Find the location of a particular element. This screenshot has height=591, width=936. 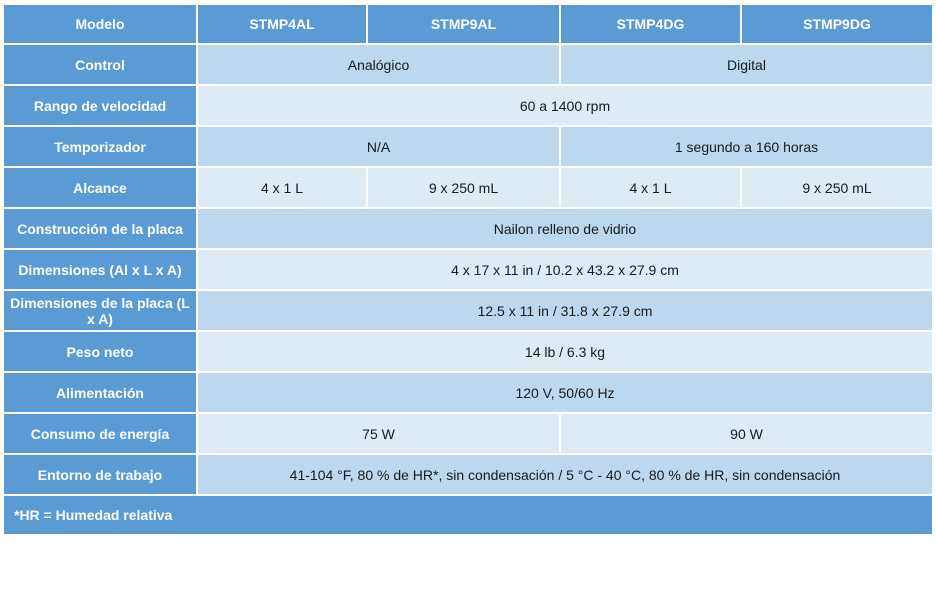

row-consumption: Consumo de energía 75 W 90 W is located at coordinates (468, 433).